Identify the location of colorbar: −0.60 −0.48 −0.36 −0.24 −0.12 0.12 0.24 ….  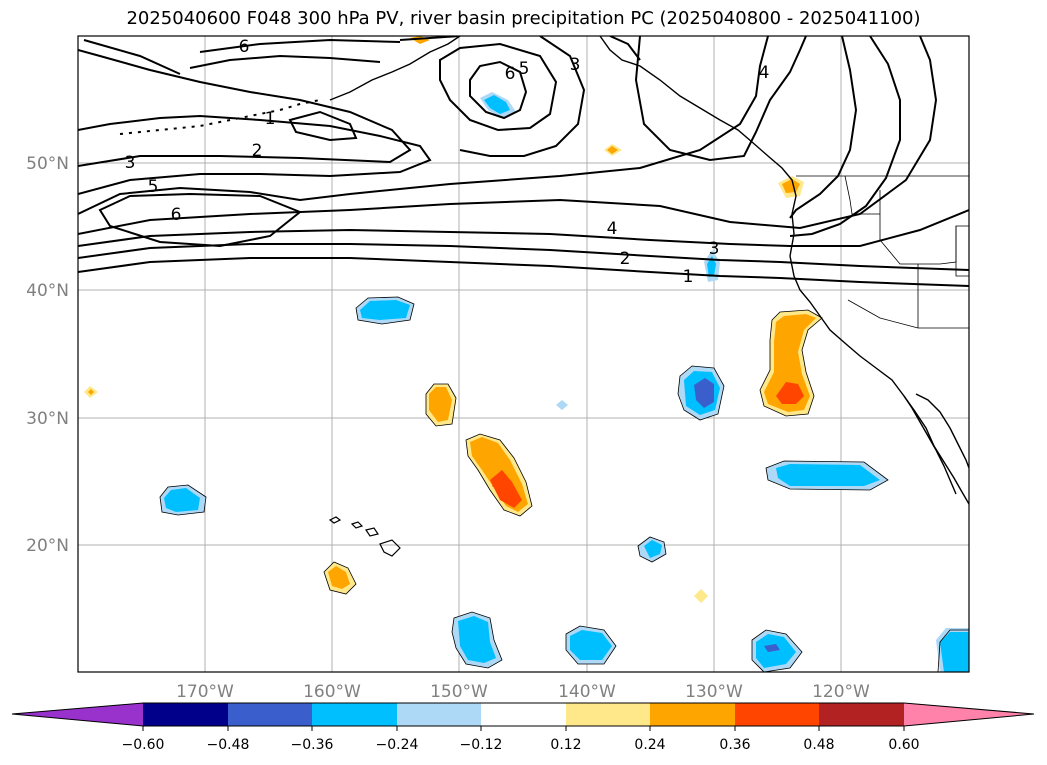
(523, 727).